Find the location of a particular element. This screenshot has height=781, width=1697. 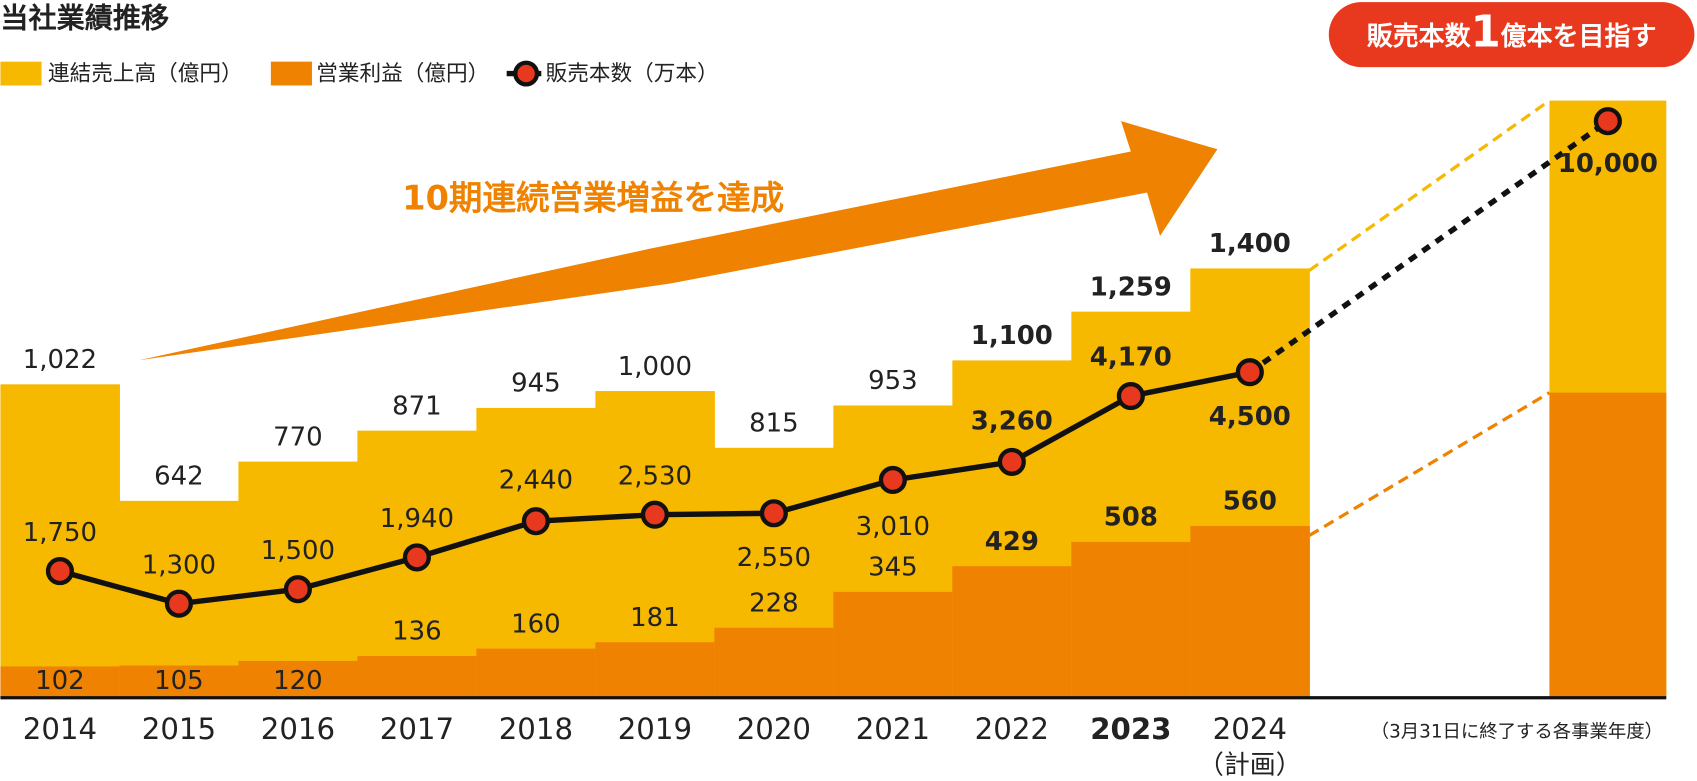

profit-label: 228 is located at coordinates (774, 603).